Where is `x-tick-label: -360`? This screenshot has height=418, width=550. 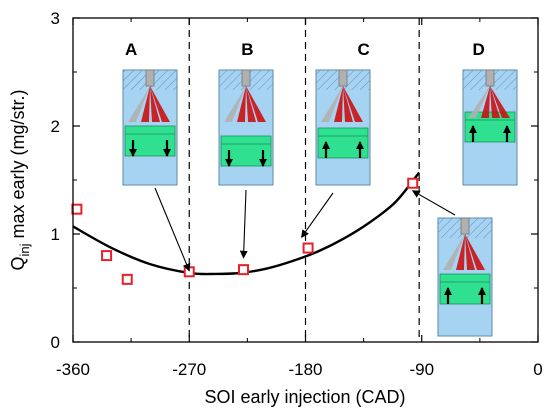
x-tick-label: -360 is located at coordinates (73, 369).